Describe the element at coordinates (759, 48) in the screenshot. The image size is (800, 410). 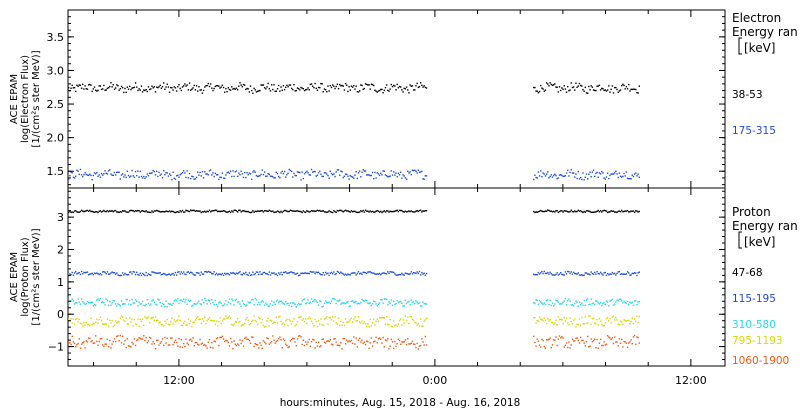
I see `legend-title-line: [keV]` at that location.